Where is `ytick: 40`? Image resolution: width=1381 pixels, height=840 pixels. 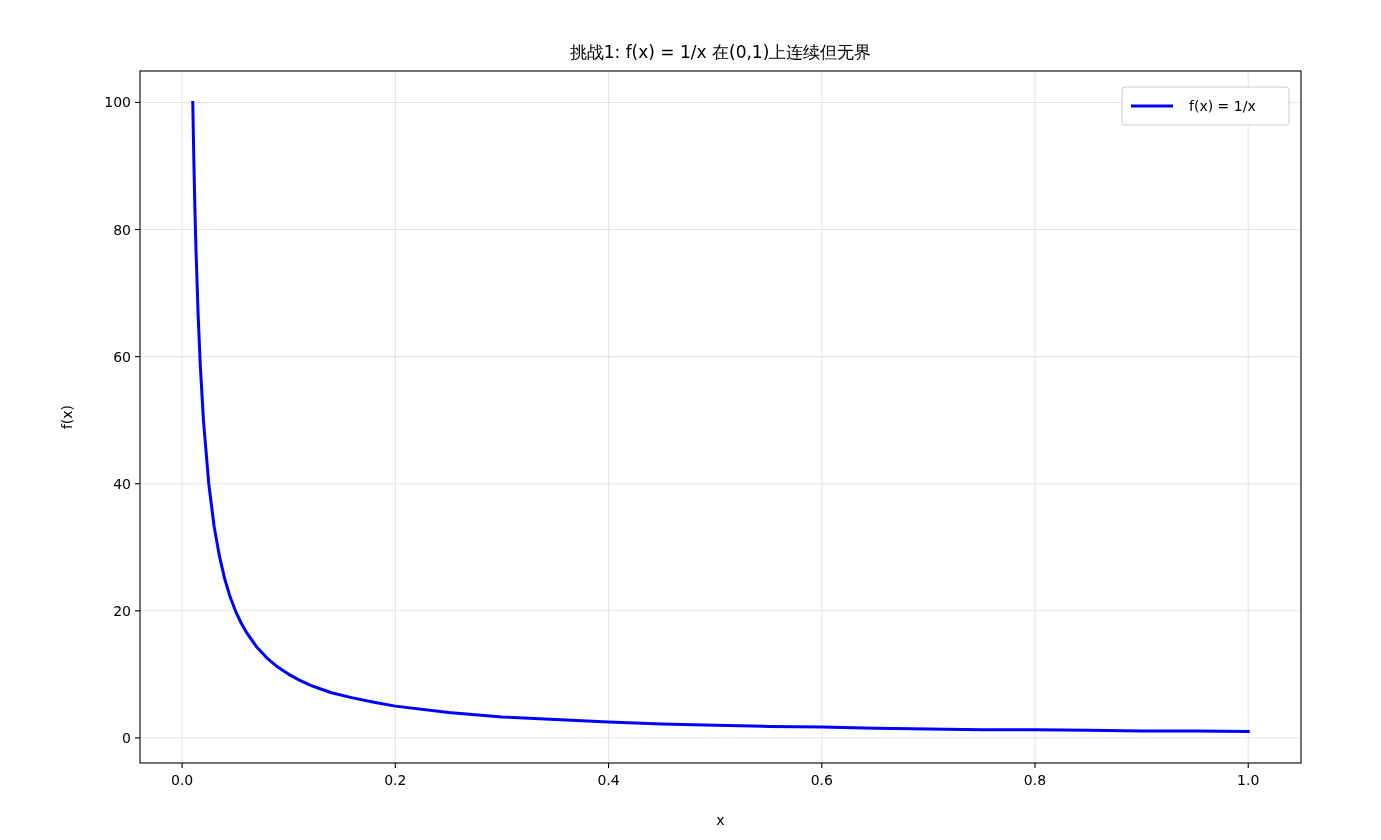
ytick: 40 is located at coordinates (122, 483).